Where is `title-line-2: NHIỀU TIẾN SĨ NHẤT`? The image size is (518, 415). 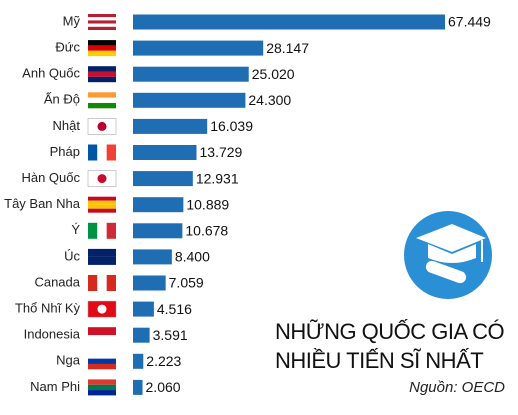
title-line-2: NHIỀU TIẾN SĨ NHẤT is located at coordinates (379, 360).